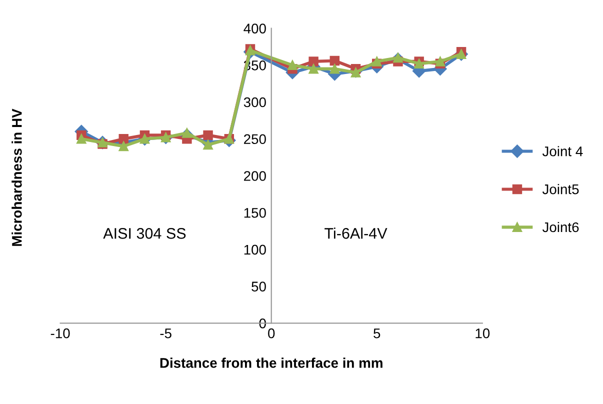 The height and width of the screenshot is (404, 603). What do you see at coordinates (17, 177) in the screenshot?
I see `y-axis-title: Microhardness in HV` at bounding box center [17, 177].